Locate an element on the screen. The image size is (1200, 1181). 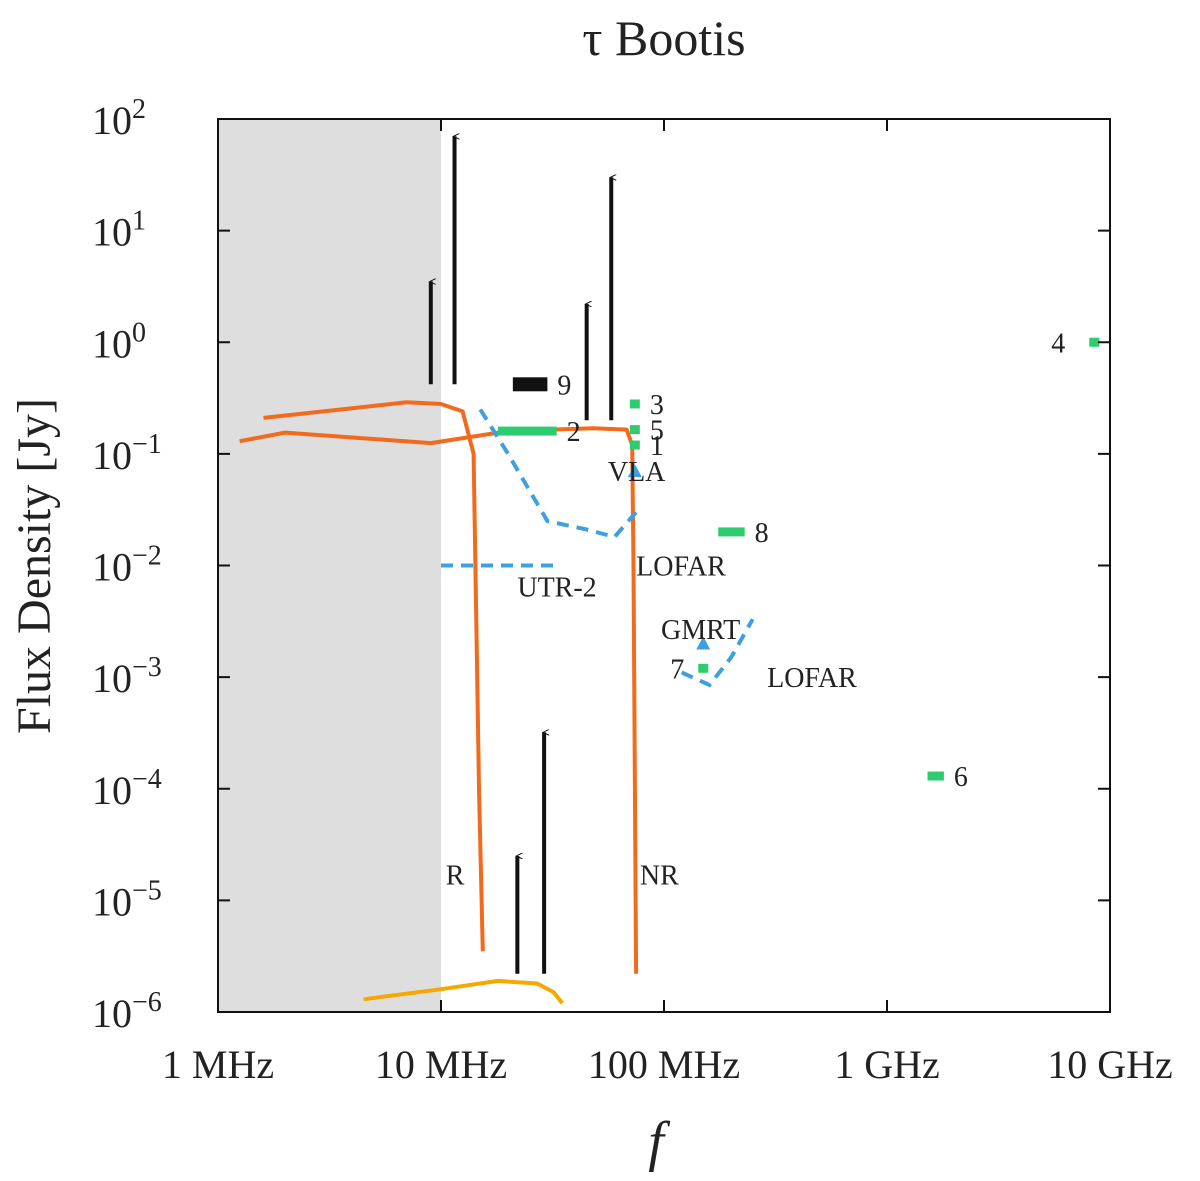
model-curve-r-upper is located at coordinates (374, 676).